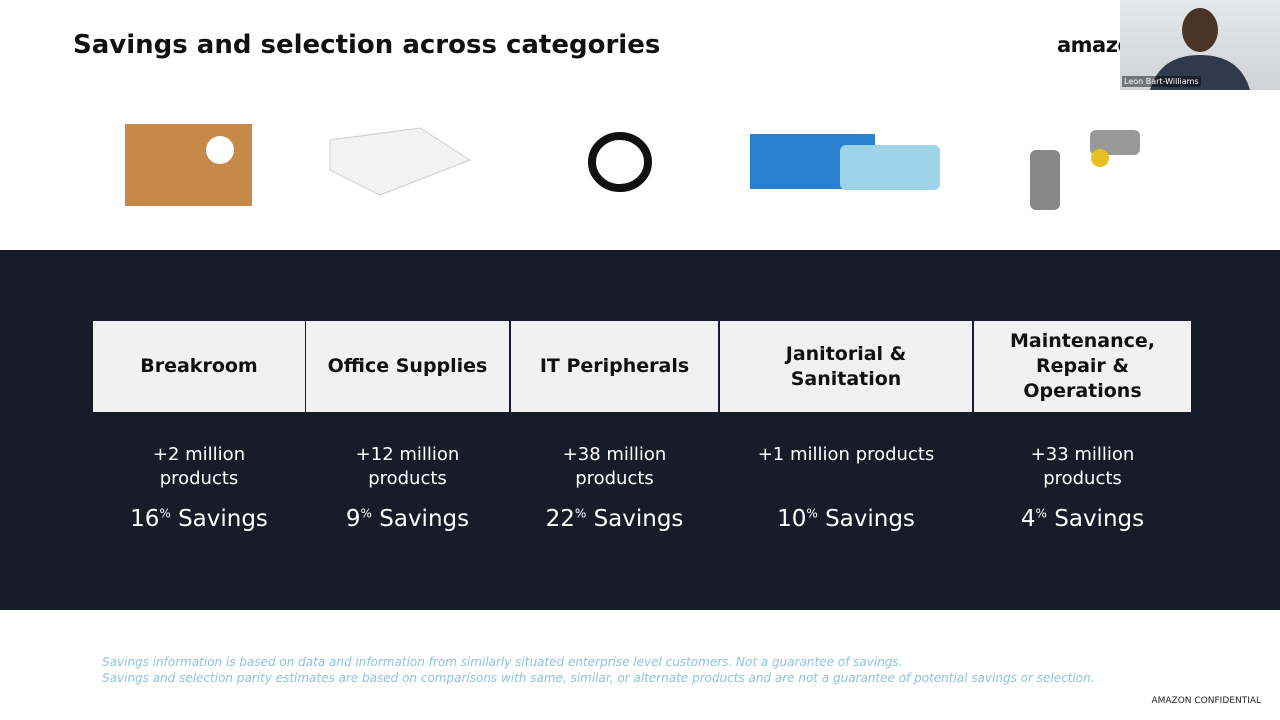 The width and height of the screenshot is (1280, 720). I want to click on savings: 4% Savings, so click(1082, 519).